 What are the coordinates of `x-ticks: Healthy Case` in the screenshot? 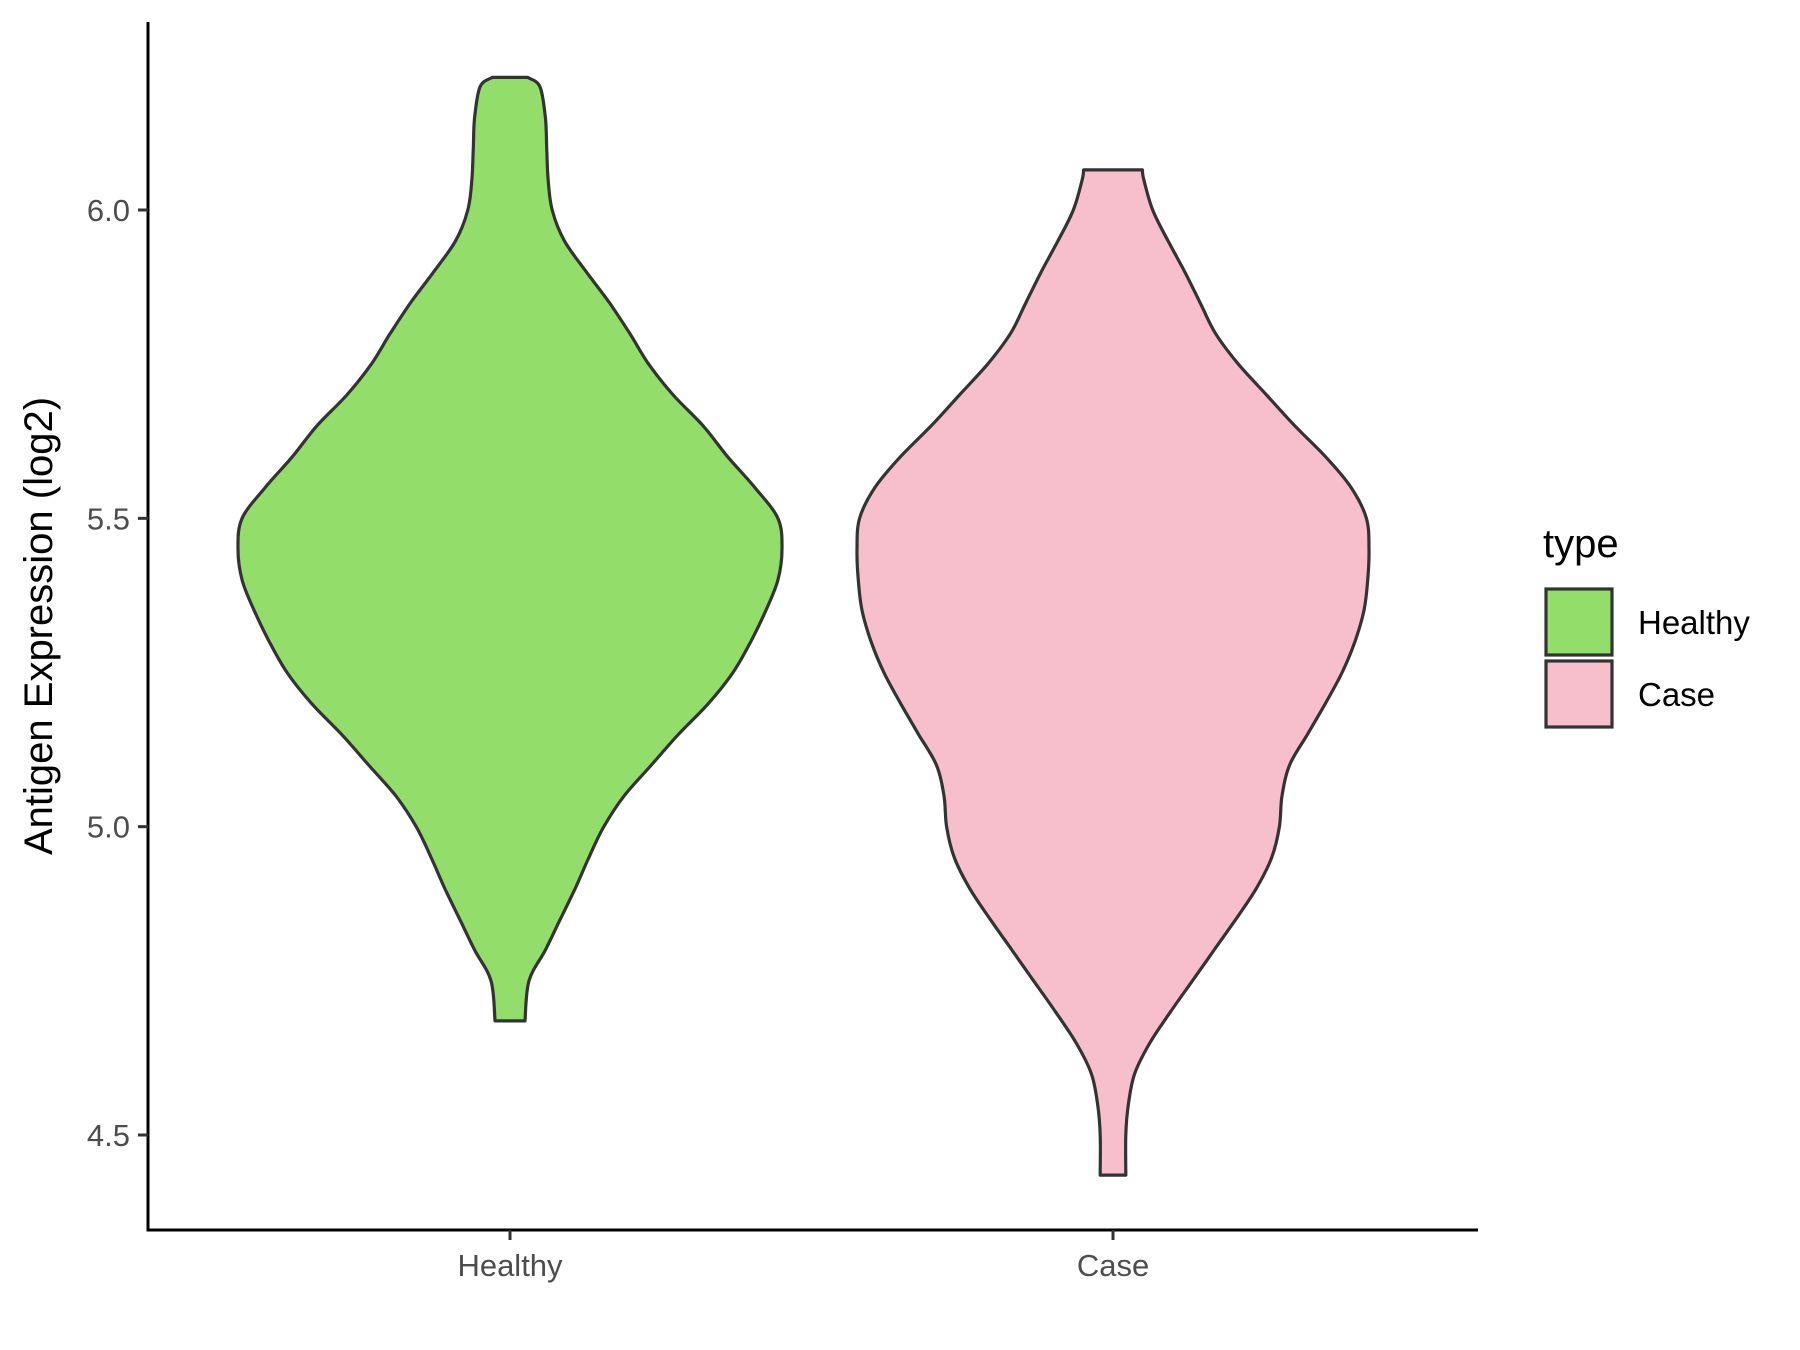 It's located at (803, 1256).